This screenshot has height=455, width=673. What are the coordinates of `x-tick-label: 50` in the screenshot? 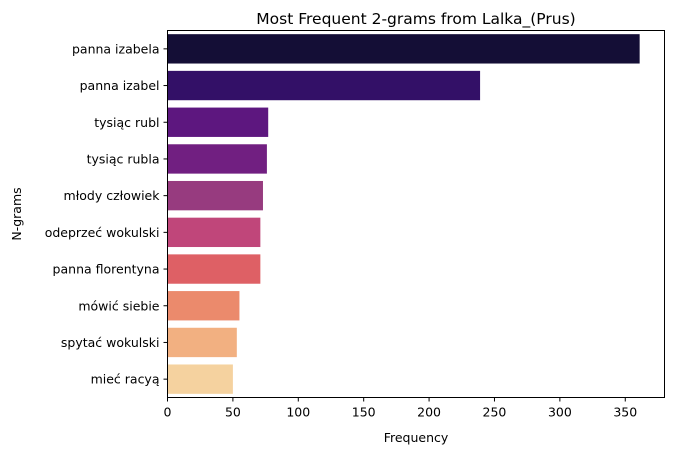 It's located at (233, 412).